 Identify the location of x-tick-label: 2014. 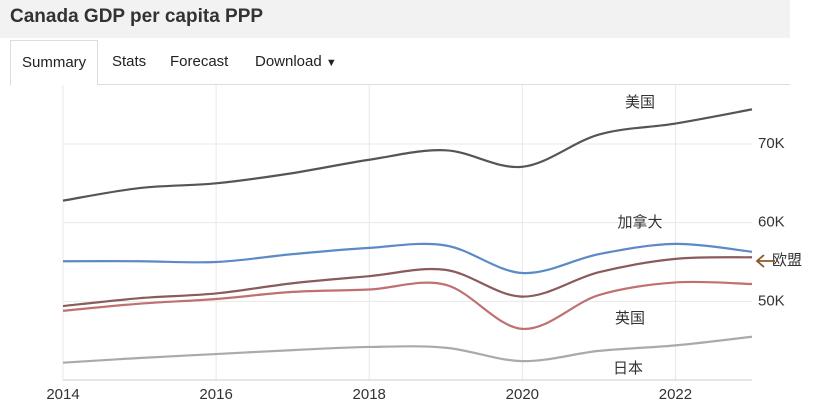
(62, 394).